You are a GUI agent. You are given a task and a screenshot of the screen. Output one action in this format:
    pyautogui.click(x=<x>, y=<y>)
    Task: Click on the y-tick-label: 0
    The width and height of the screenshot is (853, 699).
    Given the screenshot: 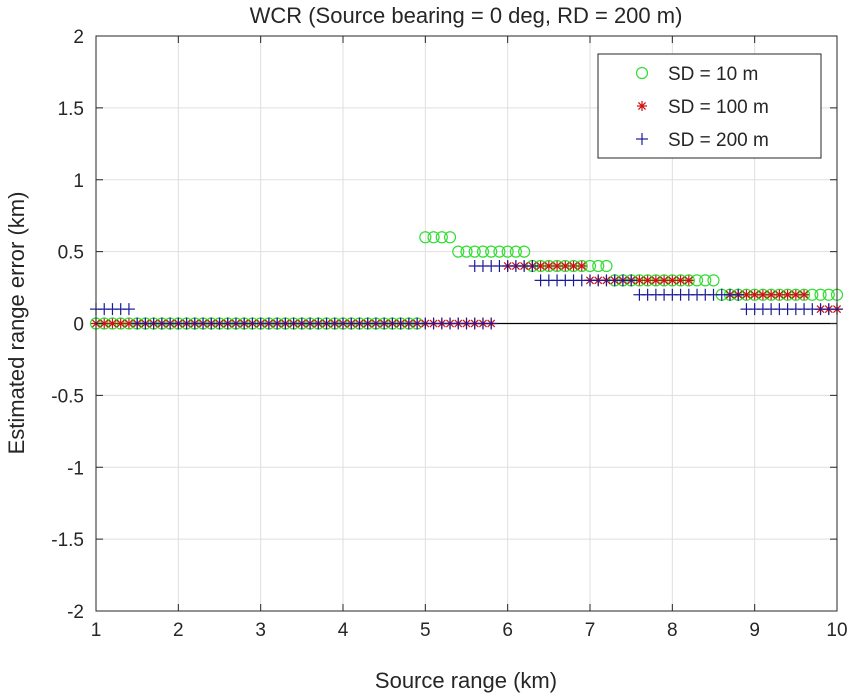 What is the action you would take?
    pyautogui.click(x=78, y=325)
    